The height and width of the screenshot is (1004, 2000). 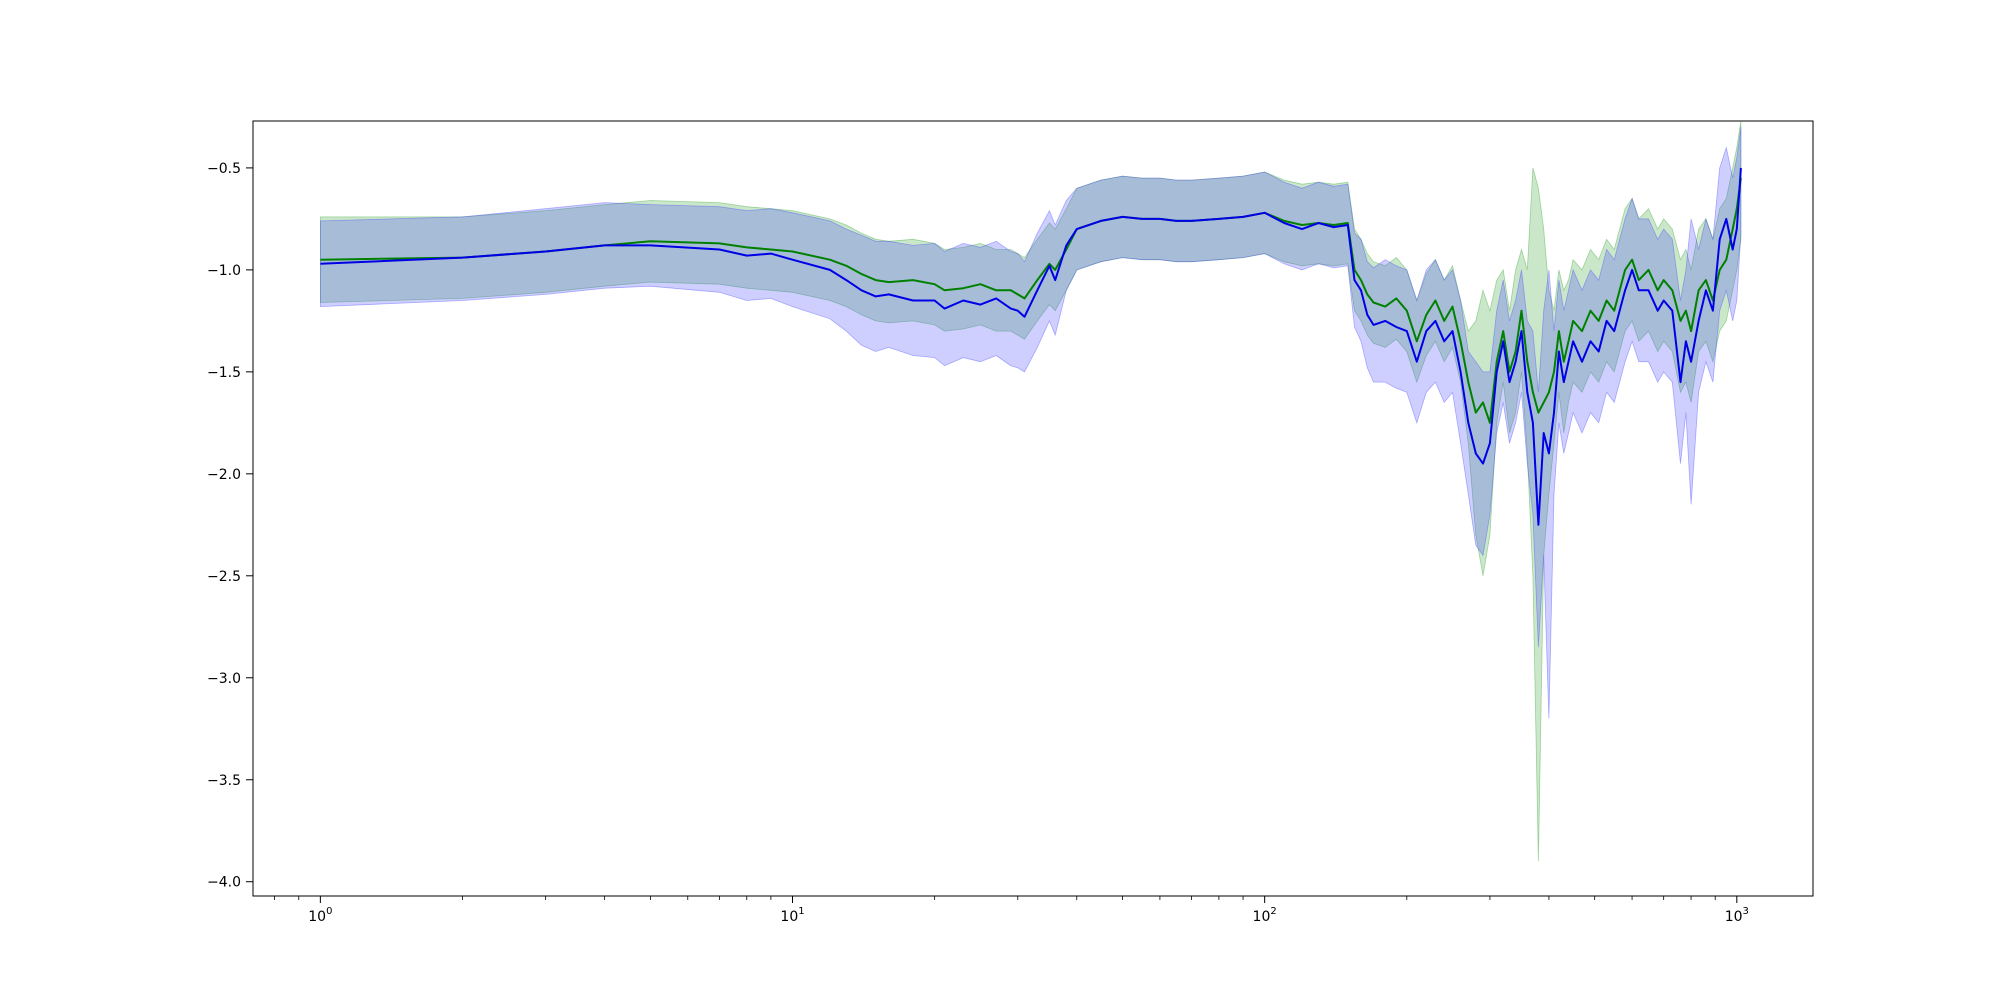 What do you see at coordinates (329, 911) in the screenshot?
I see `x-tick-exponent: 0` at bounding box center [329, 911].